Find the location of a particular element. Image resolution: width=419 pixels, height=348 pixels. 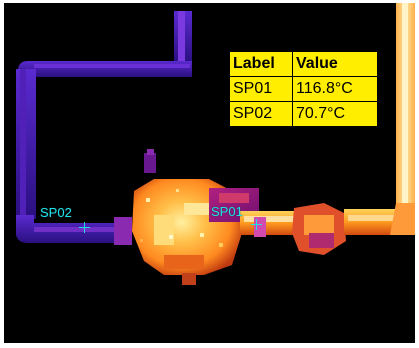

spot-sp02-crosshair-icon is located at coordinates (84, 227).